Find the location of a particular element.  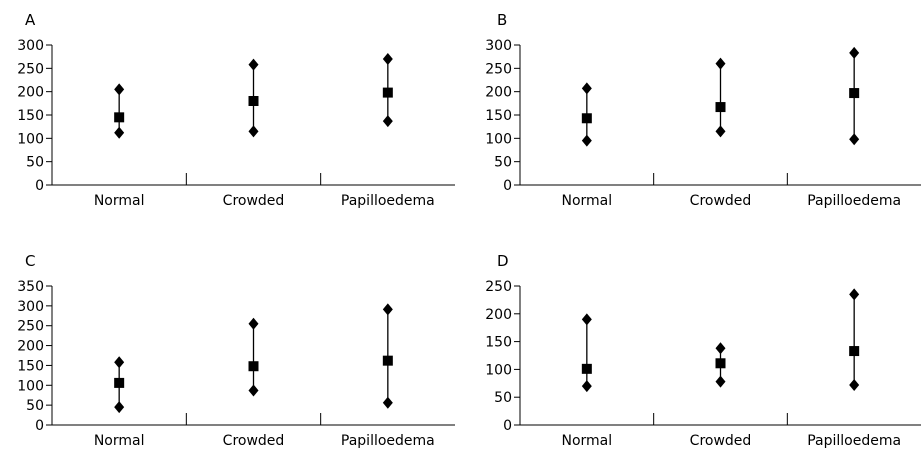

panel-letter: D is located at coordinates (503, 261).